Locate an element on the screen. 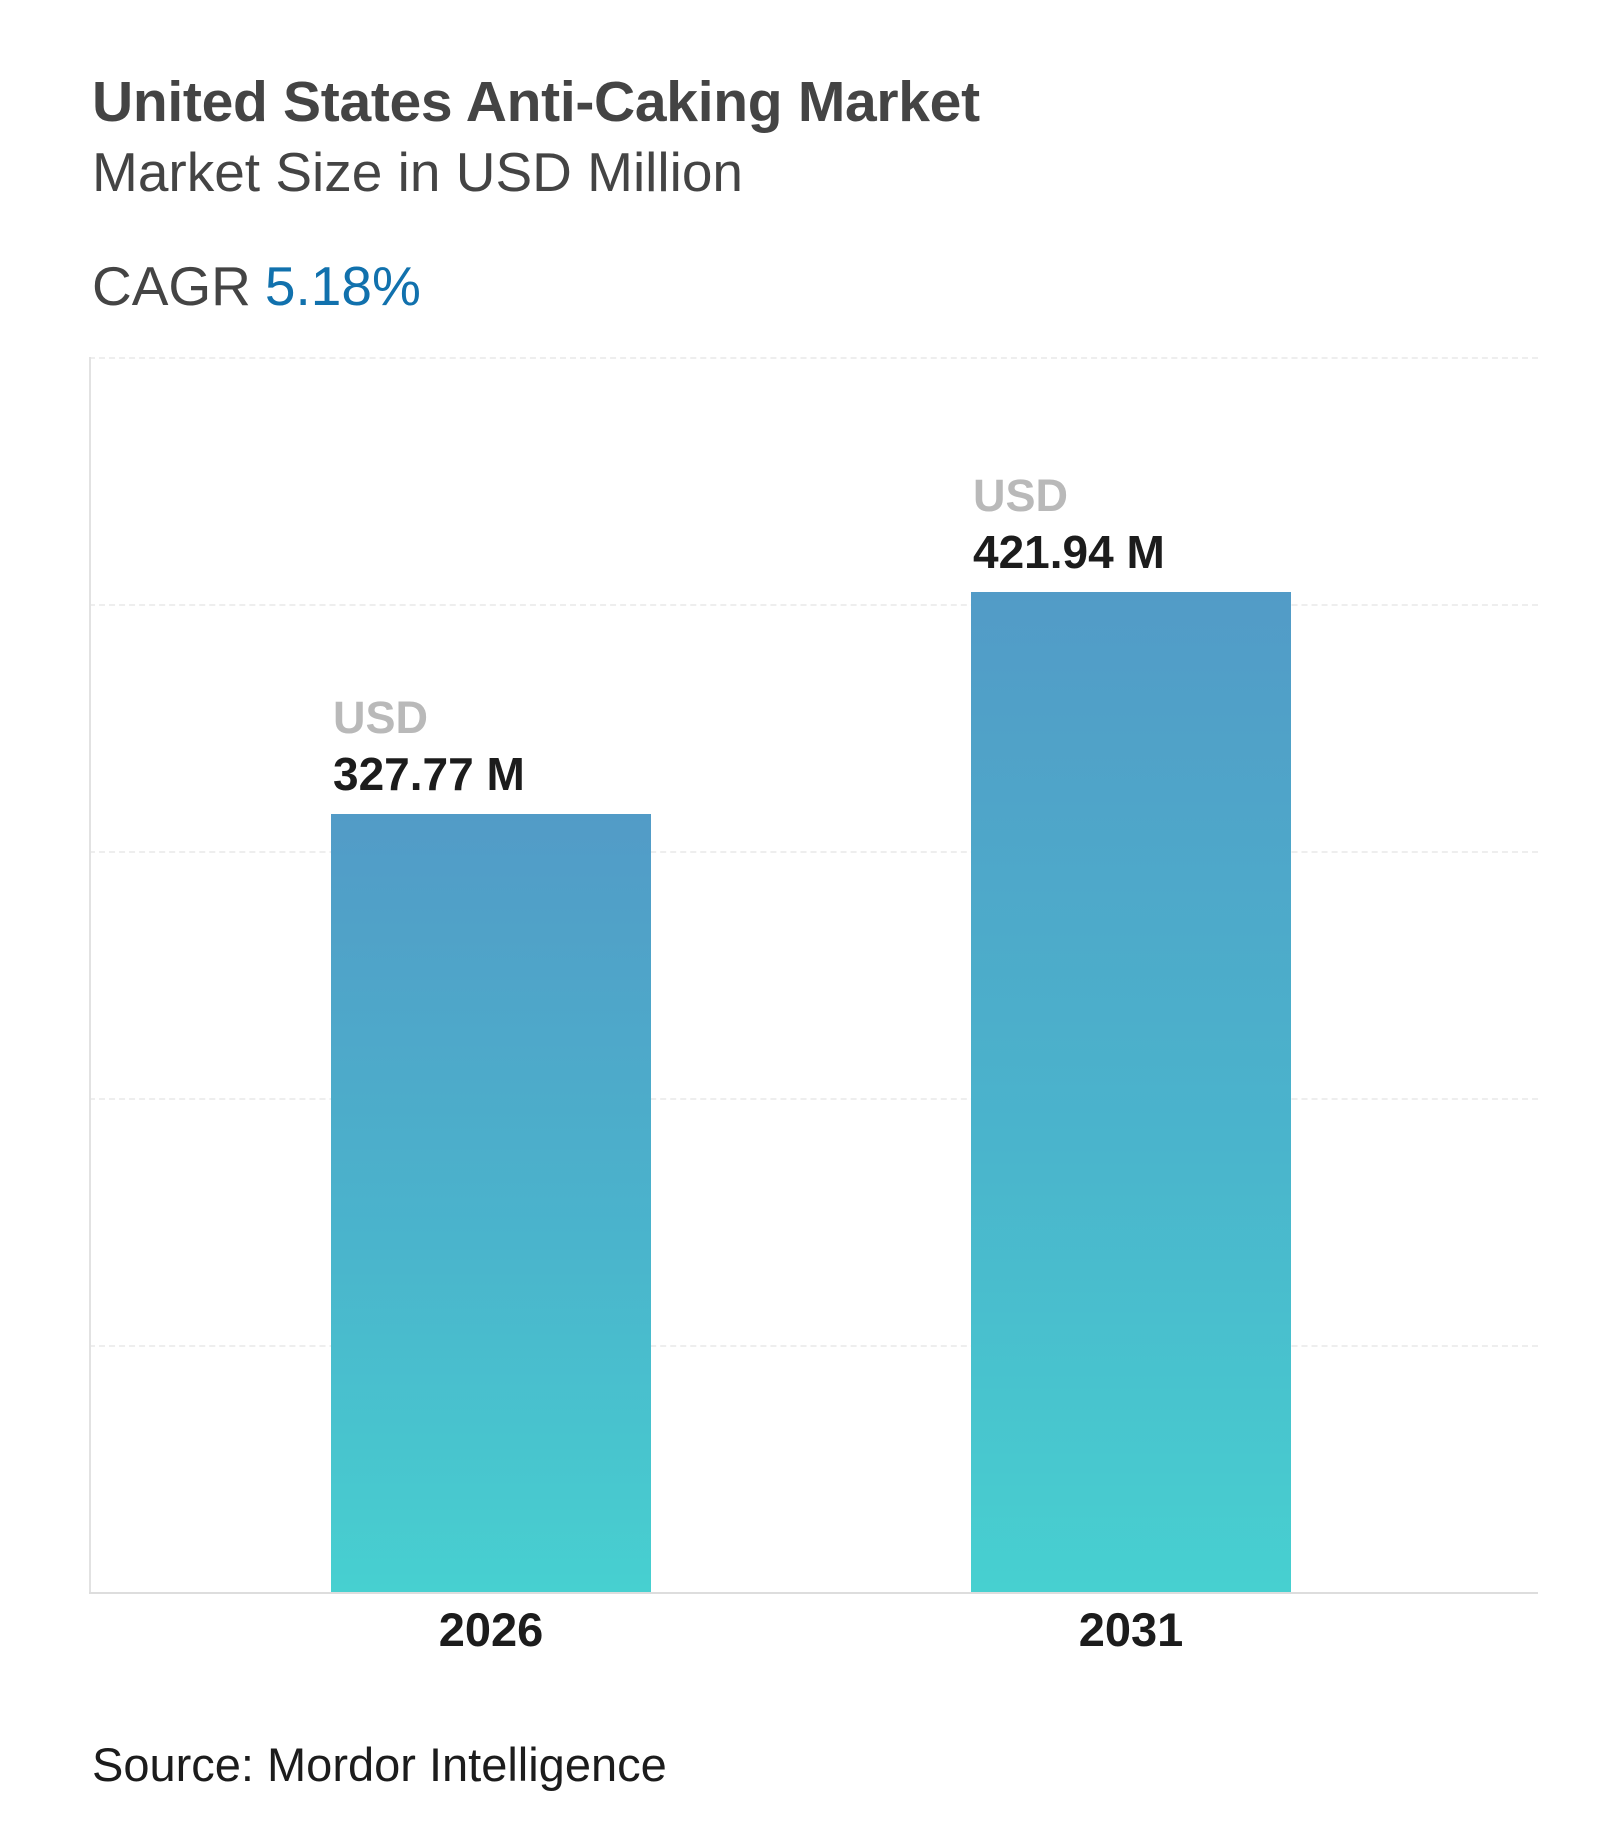  x-axis-line is located at coordinates (813, 1593).